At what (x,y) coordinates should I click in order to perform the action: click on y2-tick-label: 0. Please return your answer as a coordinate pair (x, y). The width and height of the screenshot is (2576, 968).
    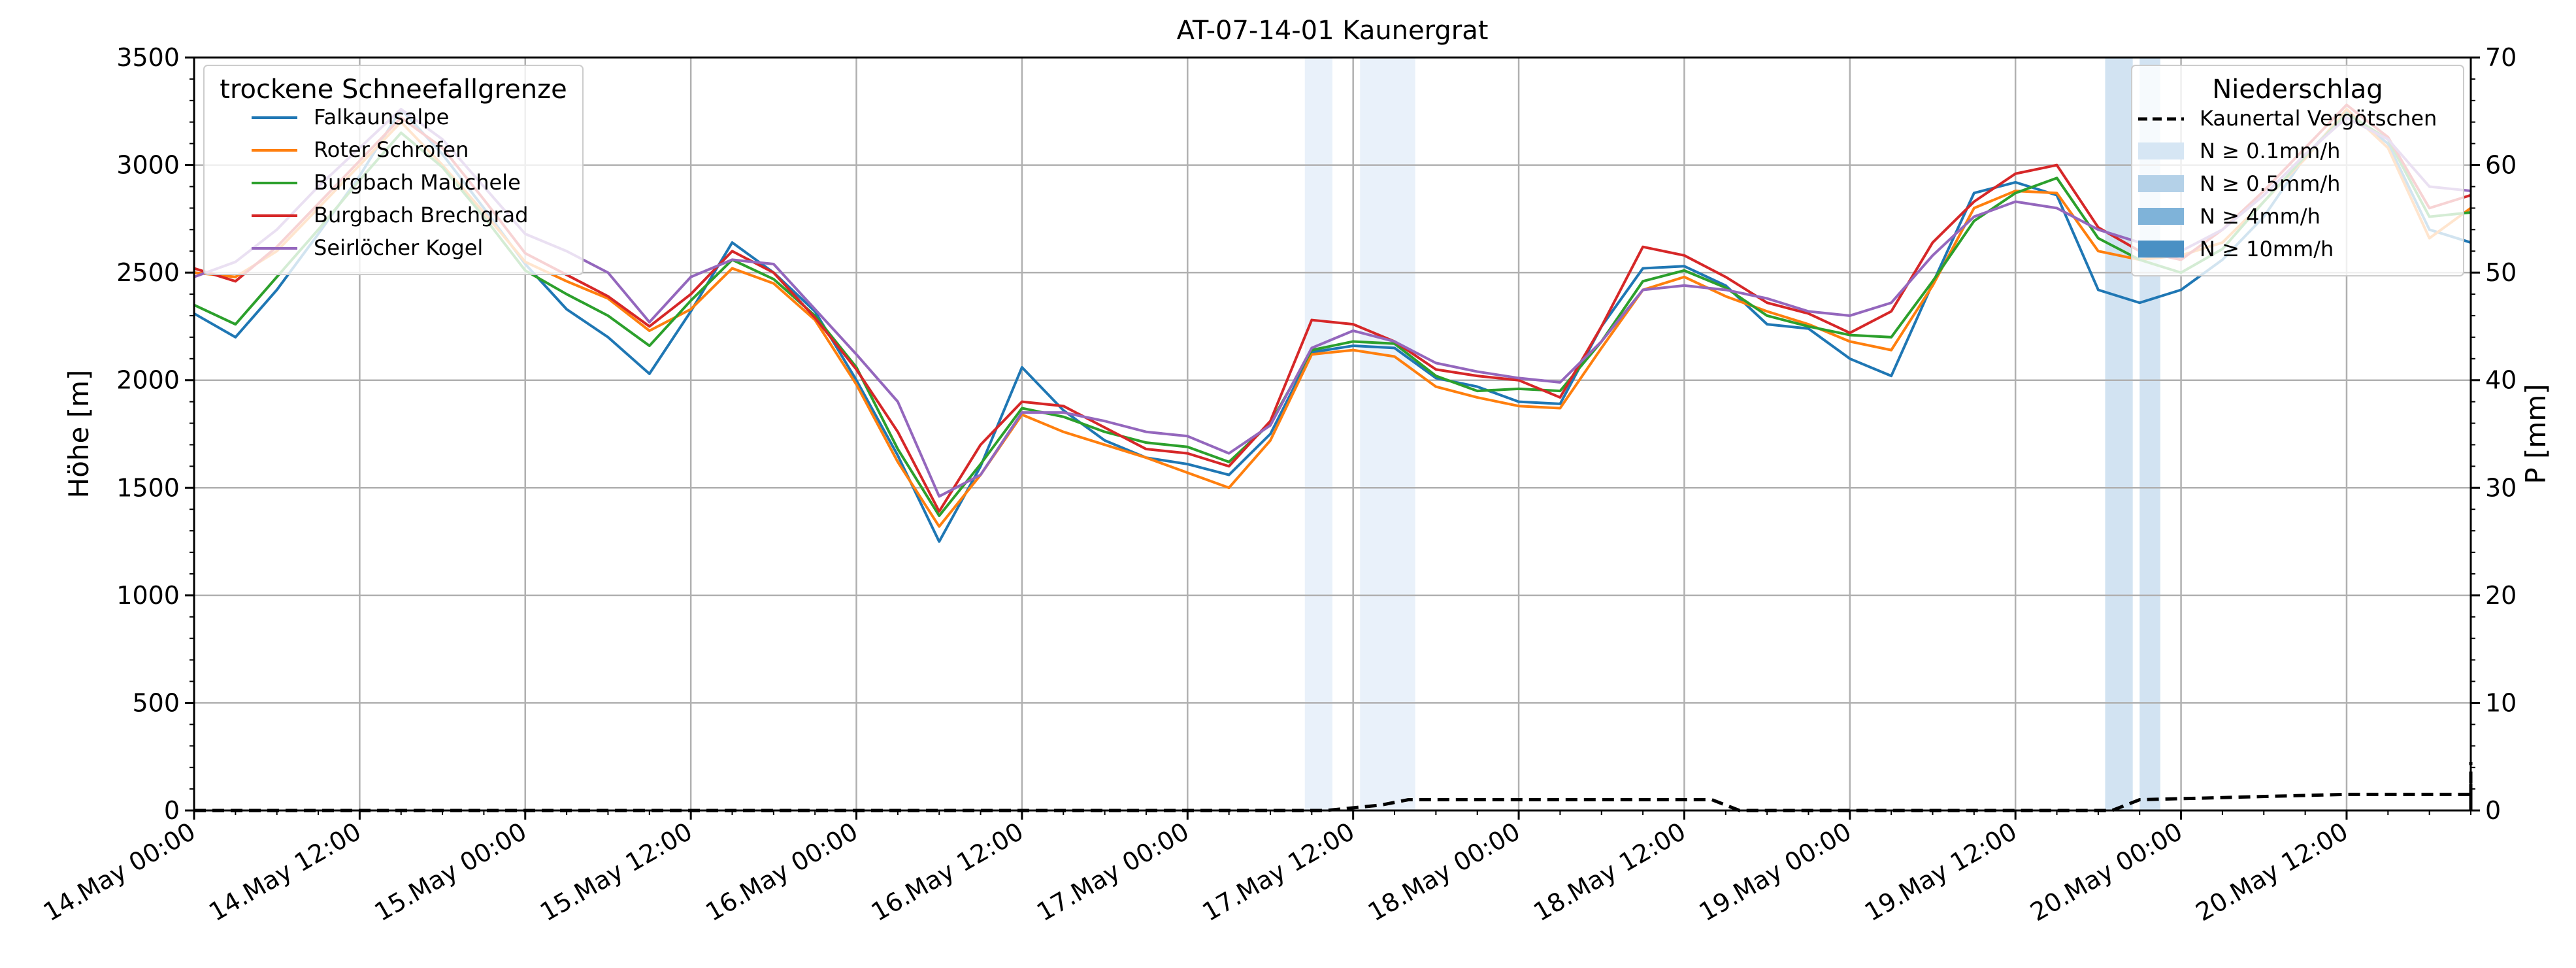
    Looking at the image, I should click on (2493, 810).